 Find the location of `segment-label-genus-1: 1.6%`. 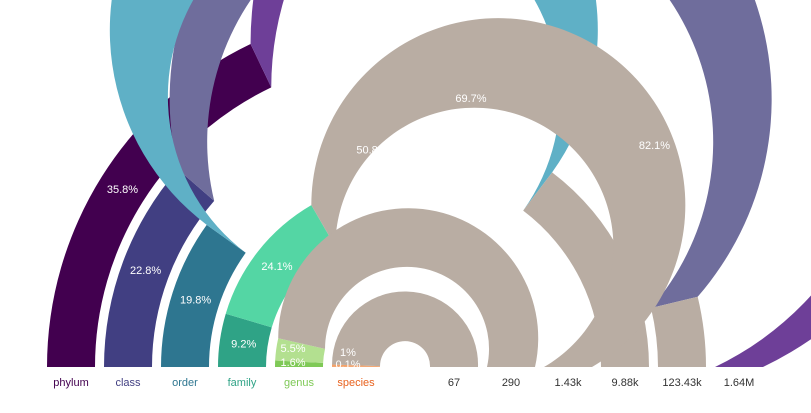

segment-label-genus-1: 1.6% is located at coordinates (292, 363).